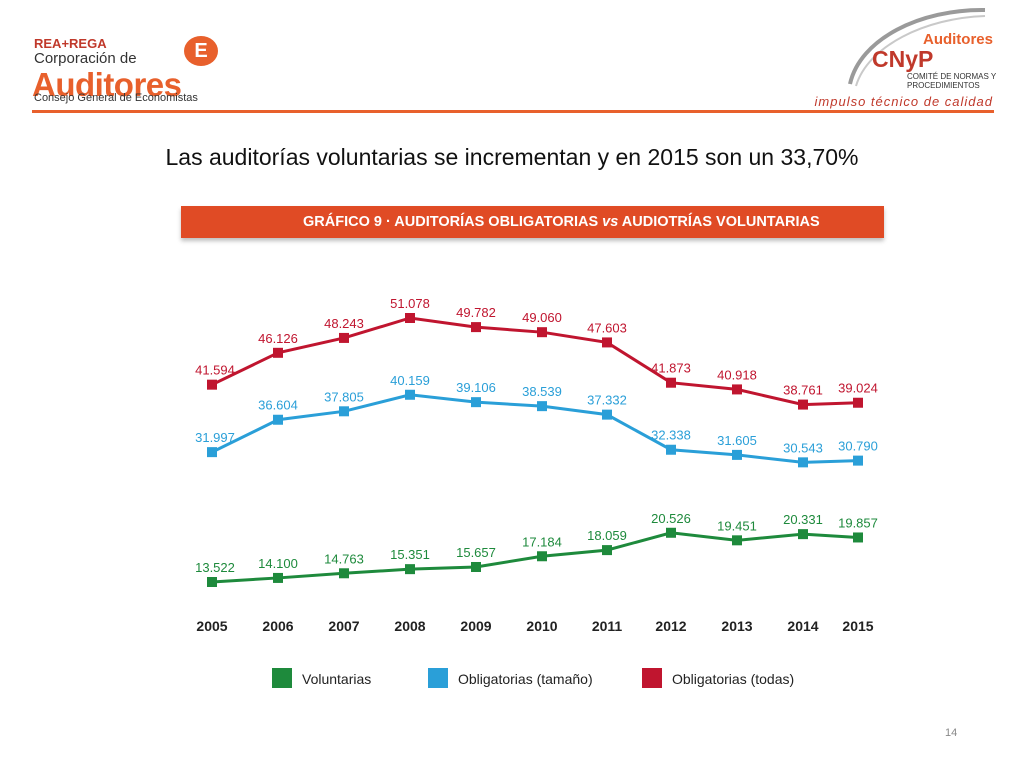 This screenshot has height=768, width=1024. Describe the element at coordinates (607, 400) in the screenshot. I see `data-label-obligatorias-tamano-2011: 37.332` at that location.